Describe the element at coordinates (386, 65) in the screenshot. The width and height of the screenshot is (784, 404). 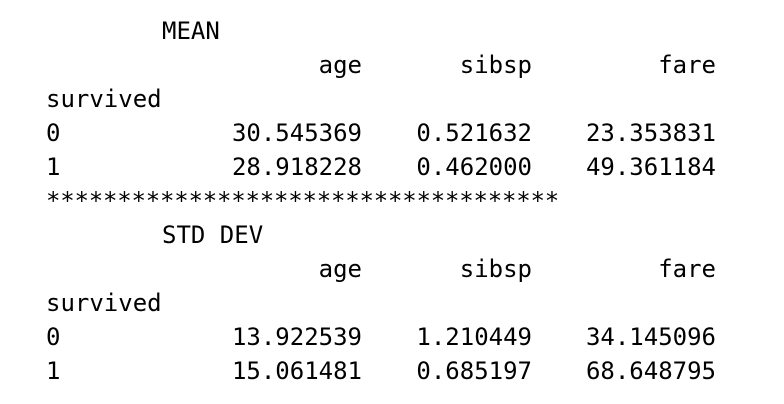
I see `mean-header-row: age sibsp fare` at that location.